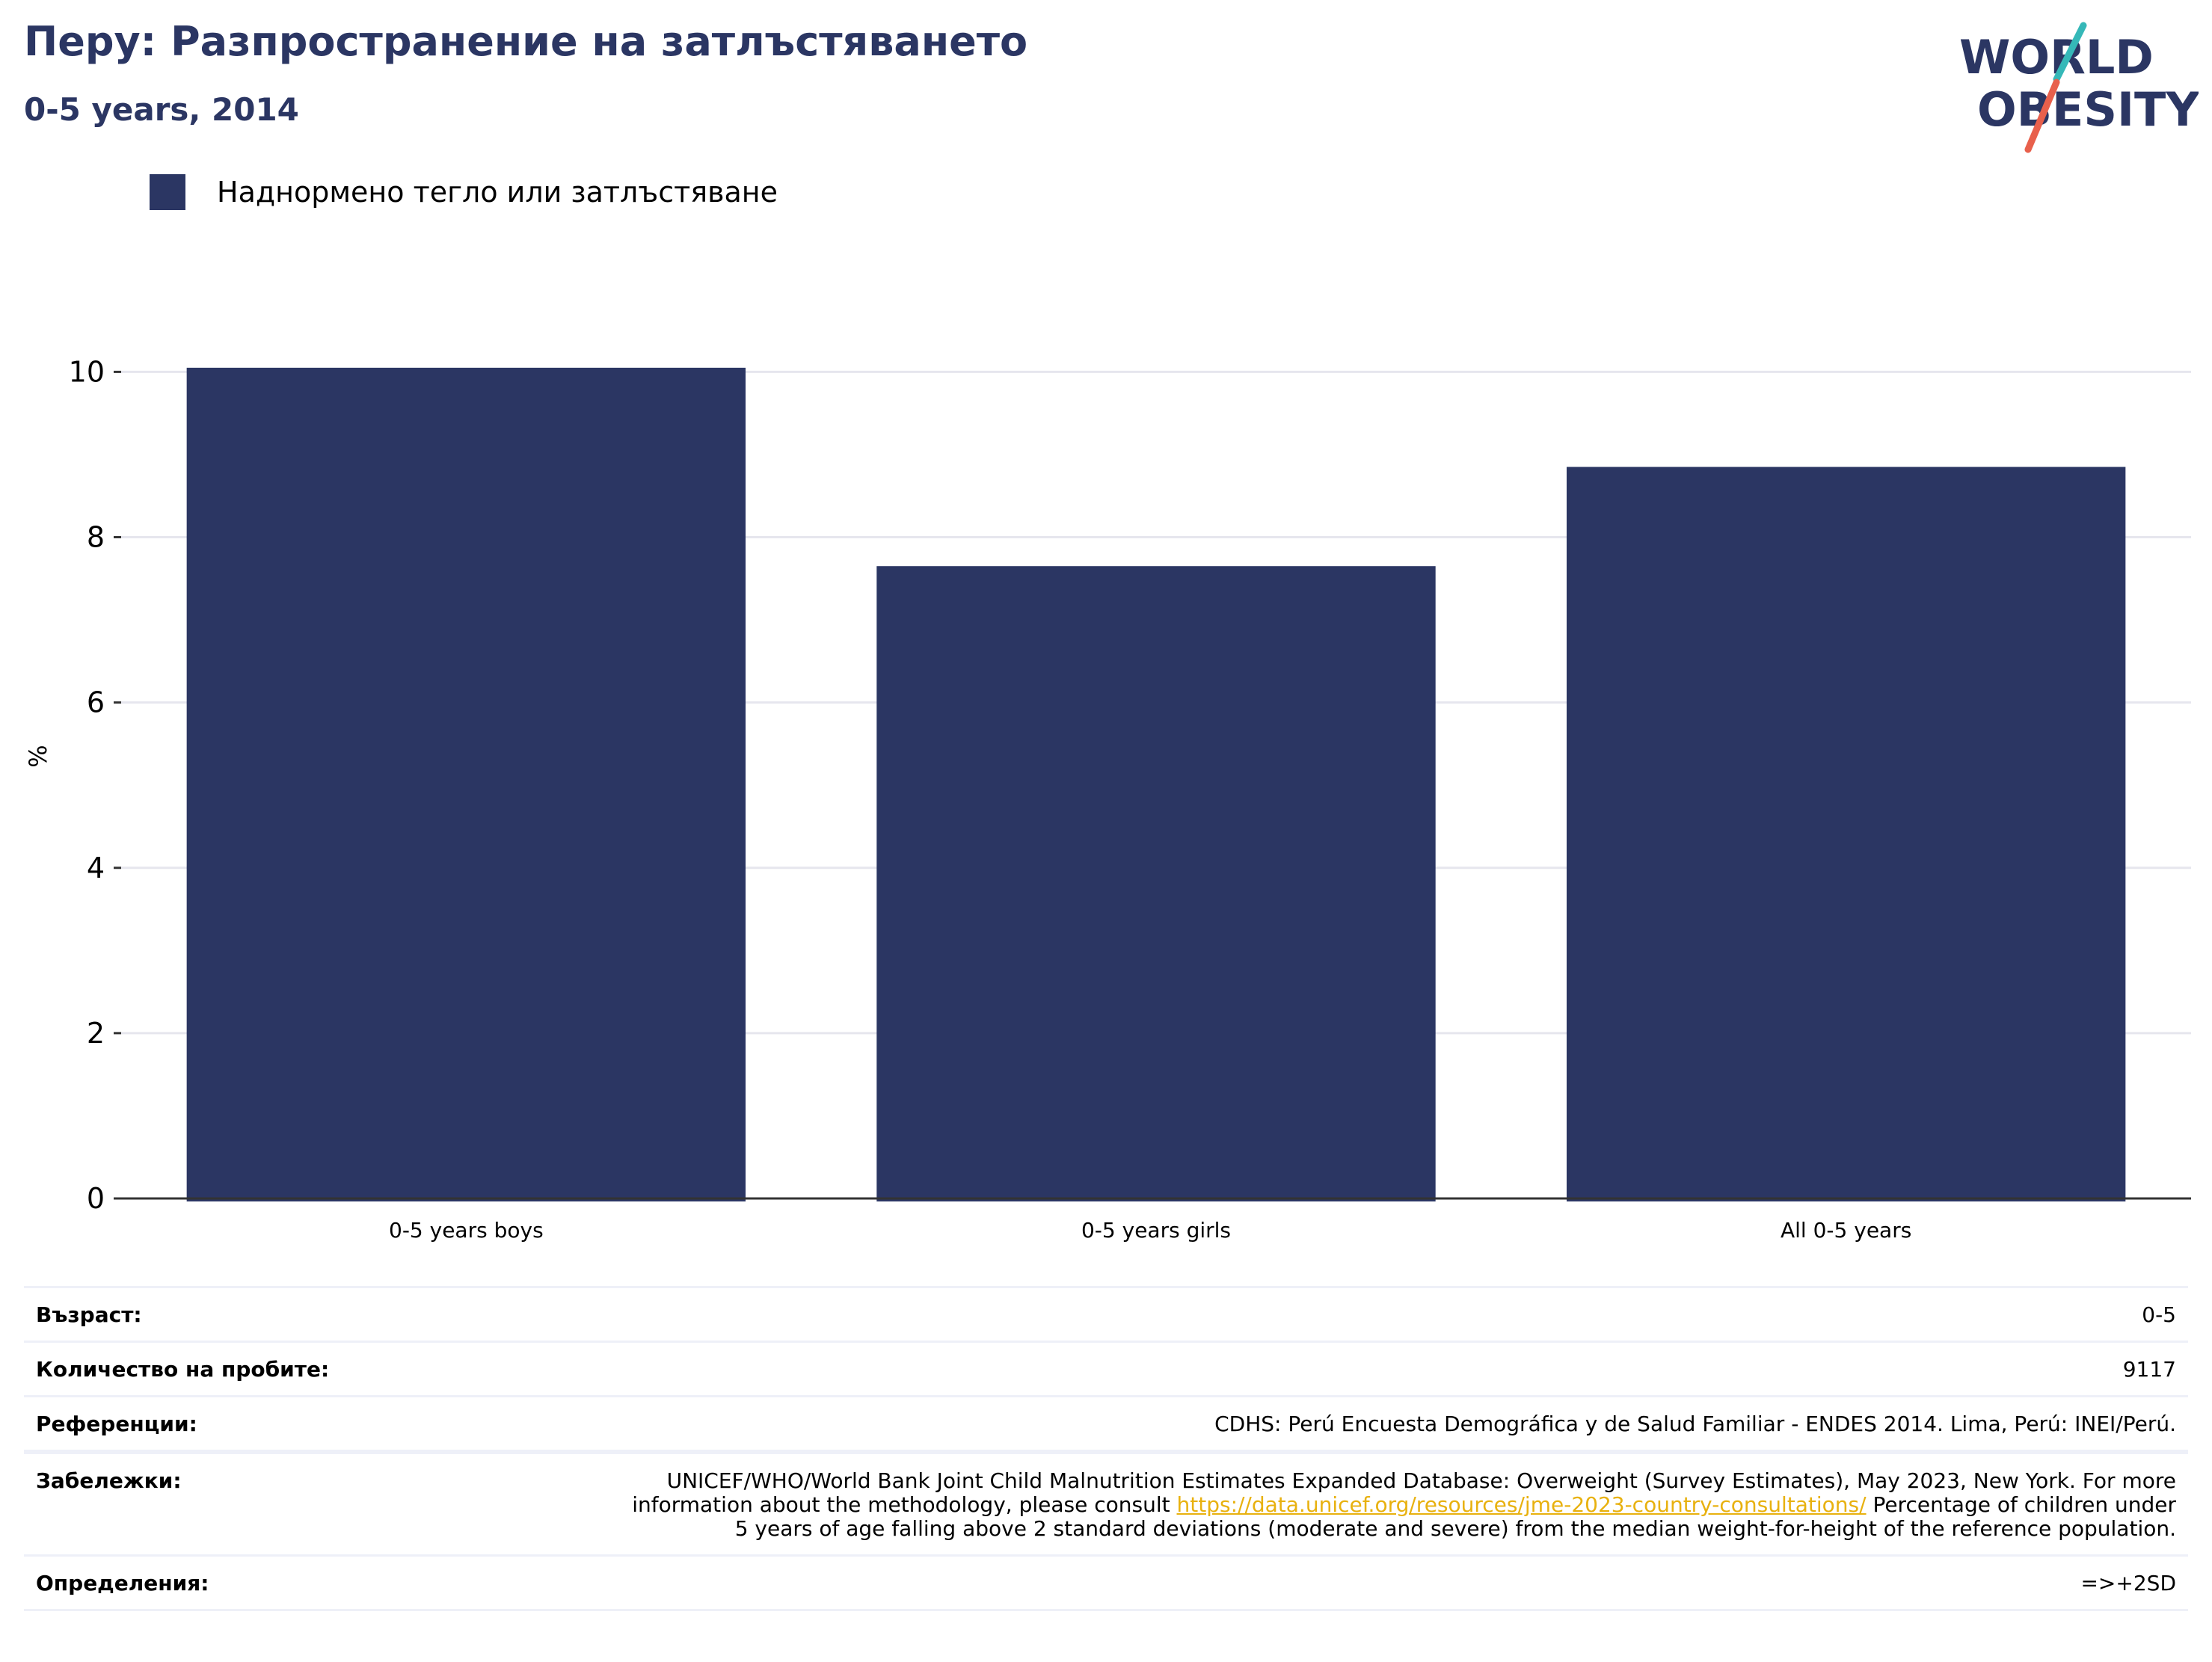  Describe the element at coordinates (2149, 1369) in the screenshot. I see `metadata-value: 9117` at that location.